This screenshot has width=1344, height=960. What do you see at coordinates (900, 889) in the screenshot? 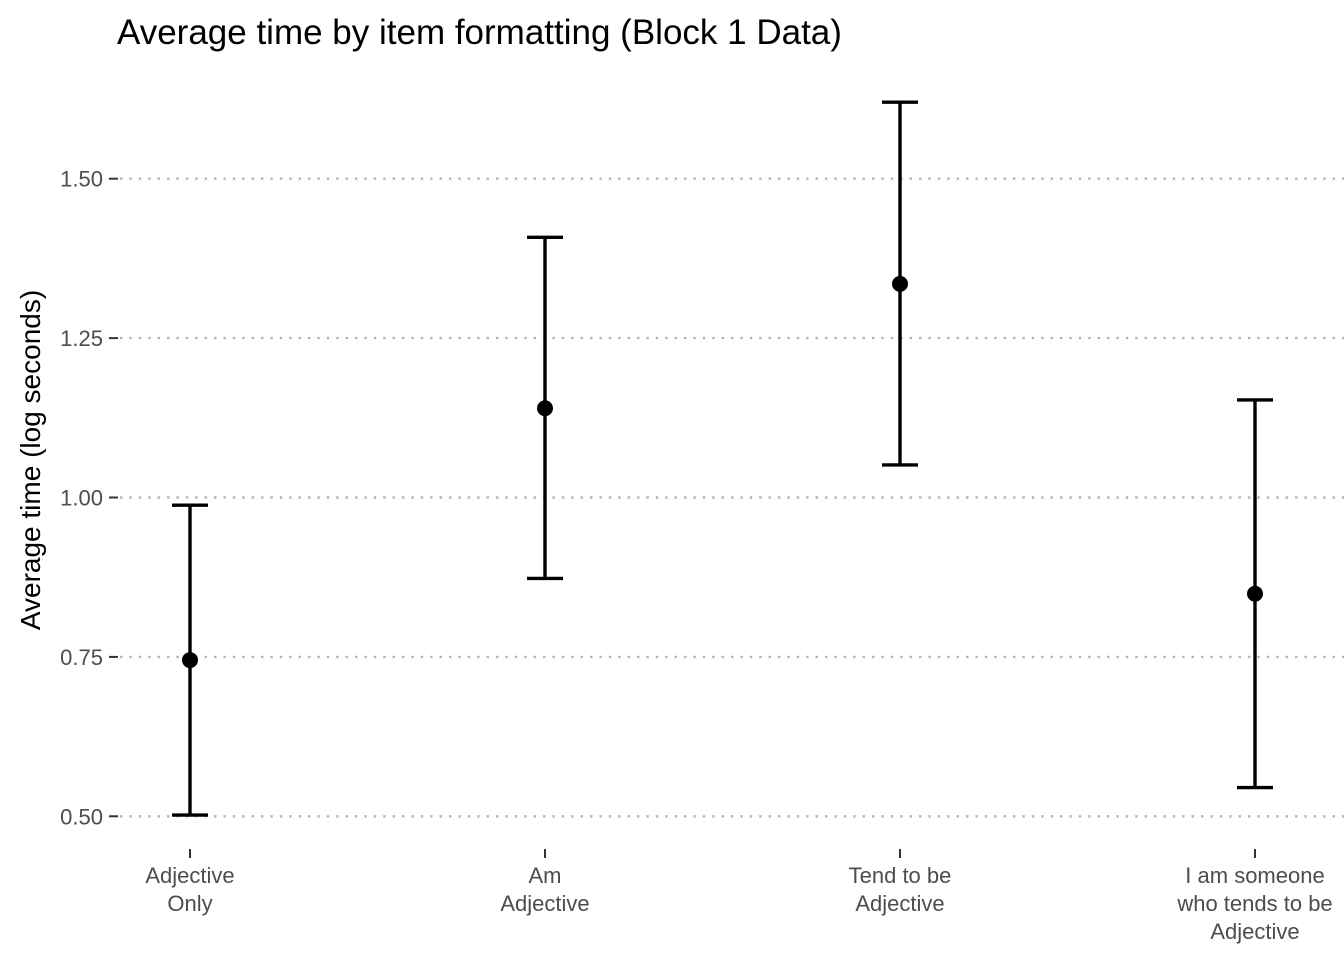
I see `x-tick-label: Tend to be Adjective` at bounding box center [900, 889].